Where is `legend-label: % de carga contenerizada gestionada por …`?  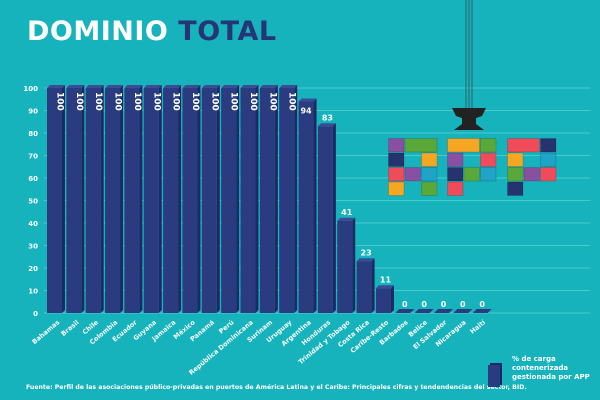
legend-label: % de carga contenerizada gestionada por … is located at coordinates (551, 368).